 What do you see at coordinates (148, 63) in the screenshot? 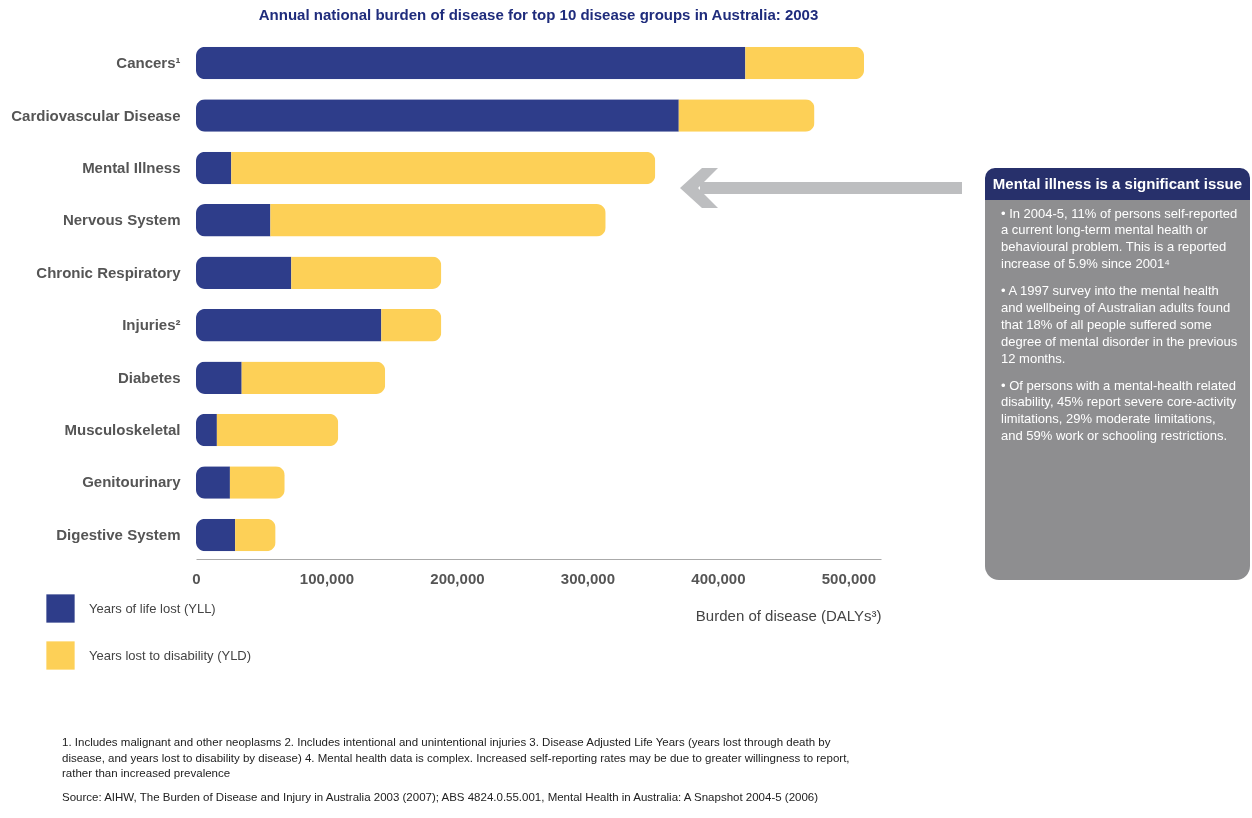
I see `y-tick-label: Cancers¹` at bounding box center [148, 63].